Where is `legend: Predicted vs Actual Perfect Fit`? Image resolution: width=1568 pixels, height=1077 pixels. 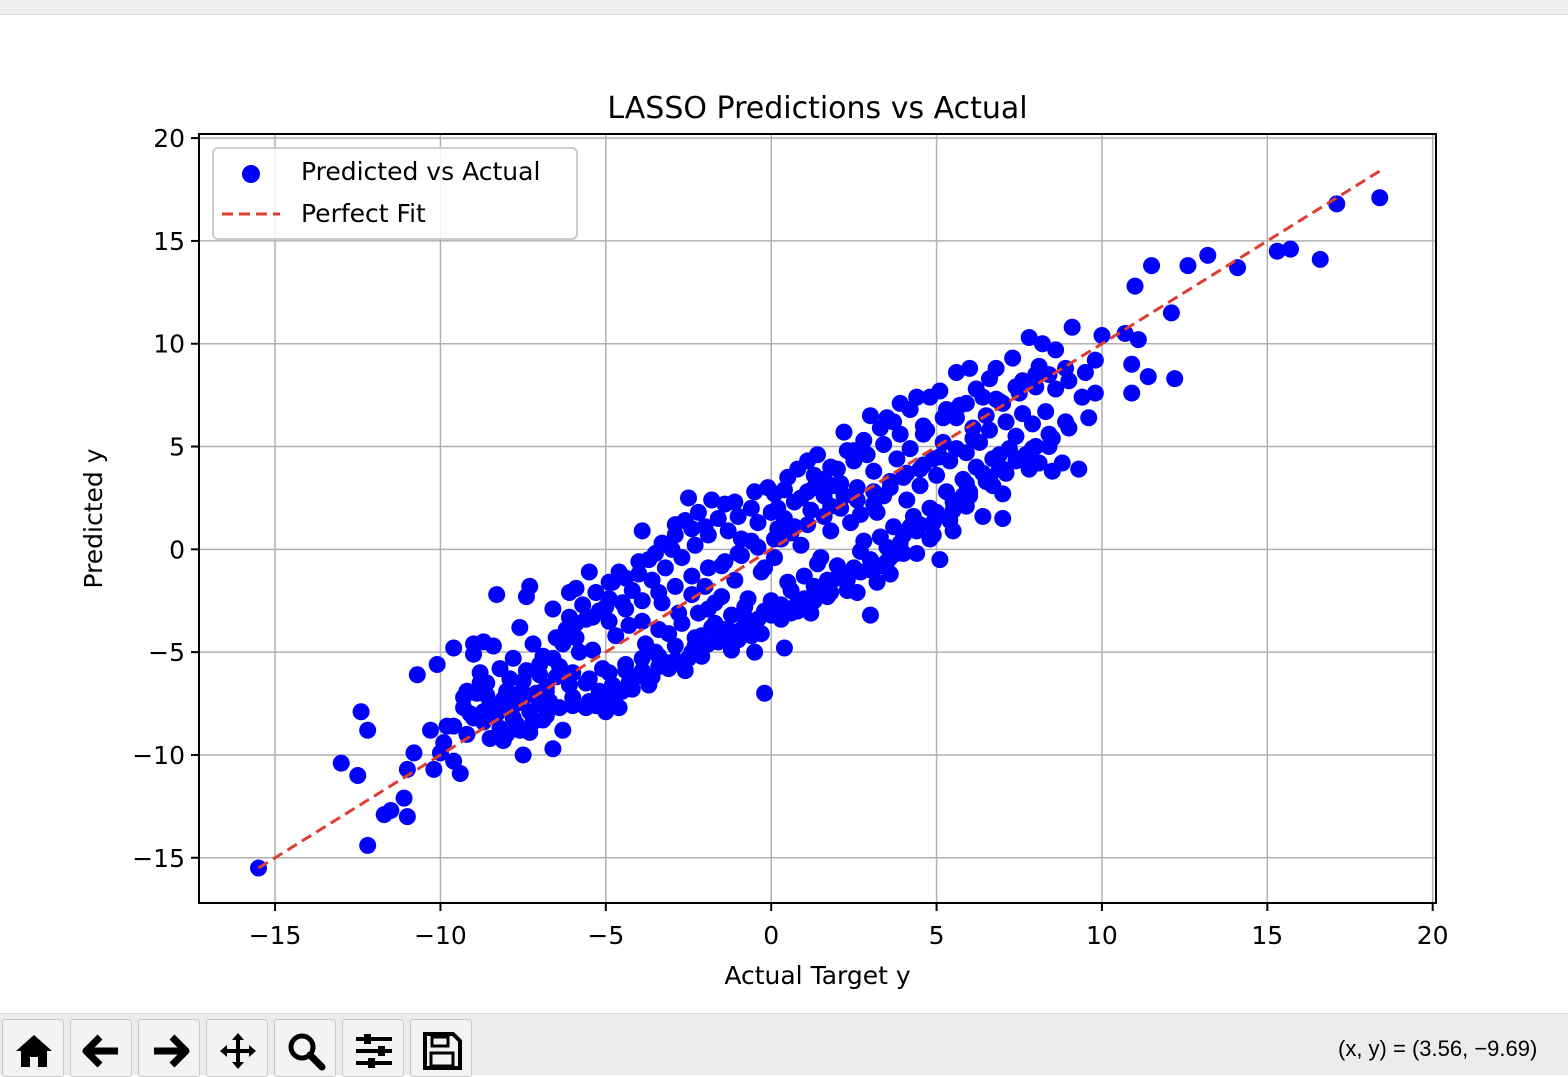
legend: Predicted vs Actual Perfect Fit is located at coordinates (395, 193).